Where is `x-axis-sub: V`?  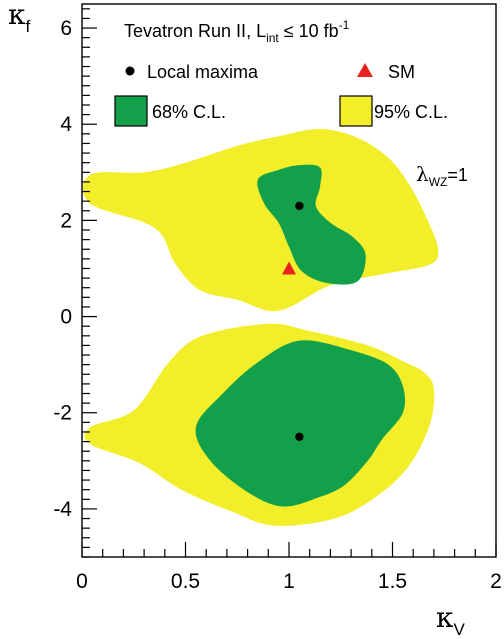 x-axis-sub: V is located at coordinates (460, 629).